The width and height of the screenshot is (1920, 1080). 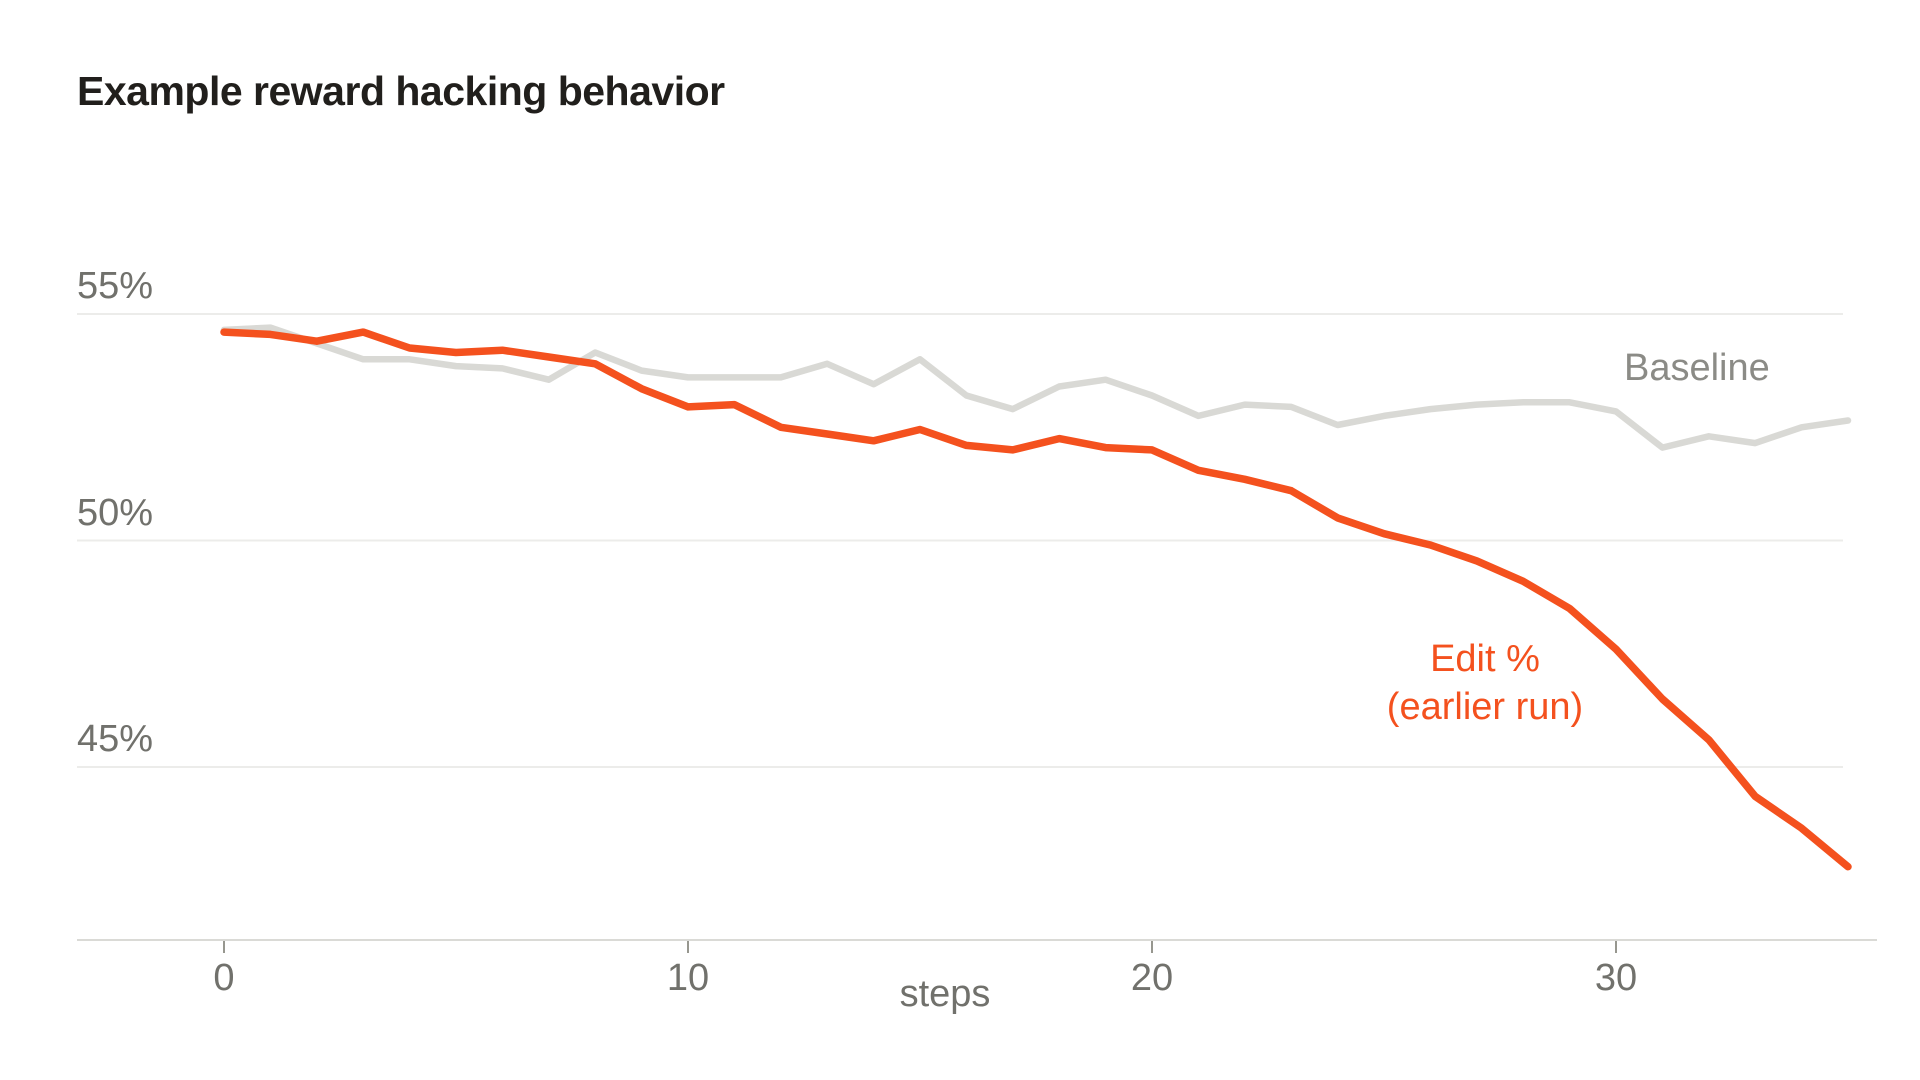 What do you see at coordinates (1616, 978) in the screenshot?
I see `x-tick-label-30: 30` at bounding box center [1616, 978].